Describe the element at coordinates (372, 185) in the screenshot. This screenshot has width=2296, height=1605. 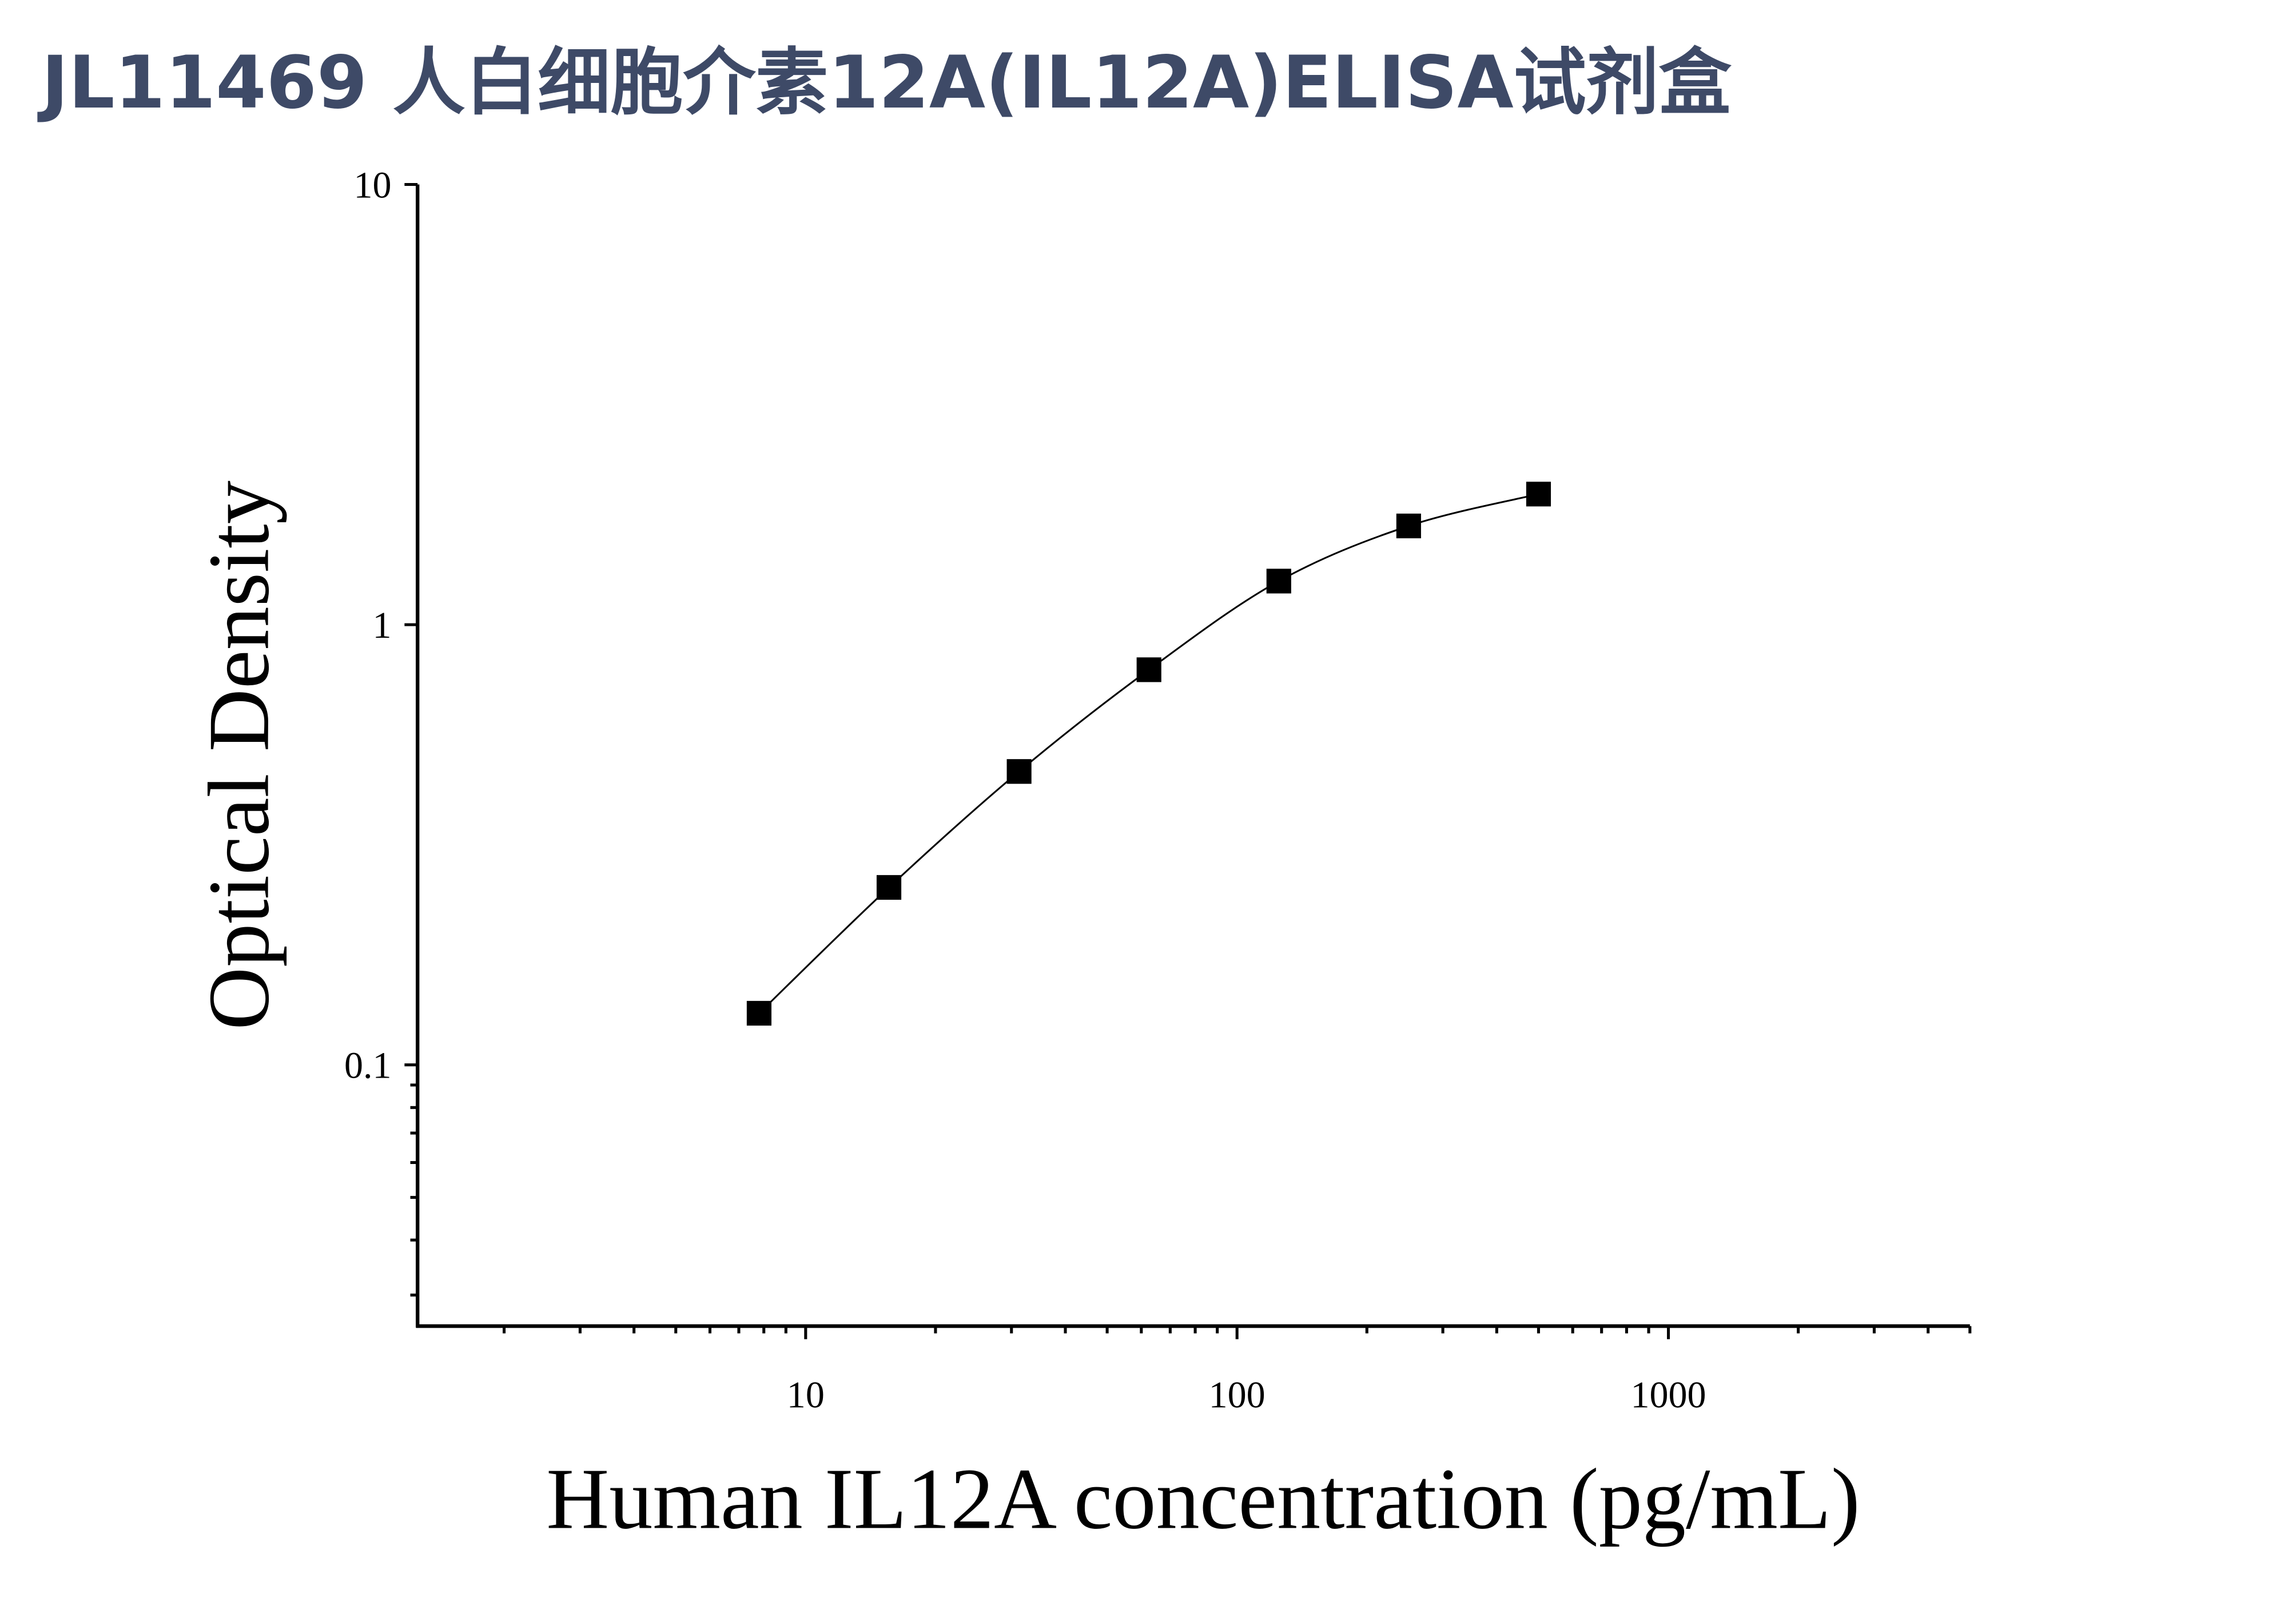
I see `y-tick-label: 10` at that location.